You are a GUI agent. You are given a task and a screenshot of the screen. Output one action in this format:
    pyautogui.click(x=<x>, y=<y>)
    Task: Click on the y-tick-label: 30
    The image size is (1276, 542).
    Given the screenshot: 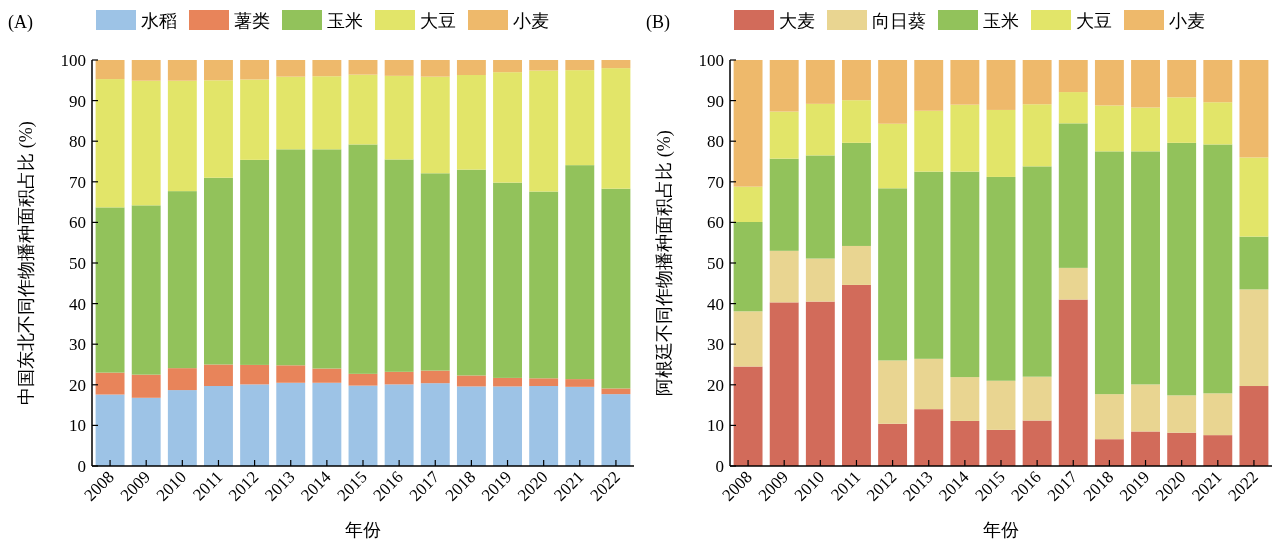 What is the action you would take?
    pyautogui.click(x=715, y=345)
    